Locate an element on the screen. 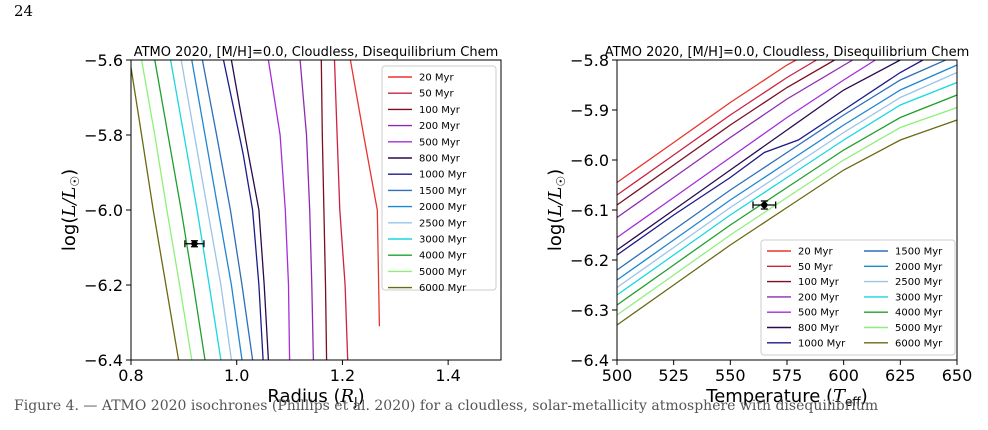  legend-item: 1500 Myr is located at coordinates (427, 191).